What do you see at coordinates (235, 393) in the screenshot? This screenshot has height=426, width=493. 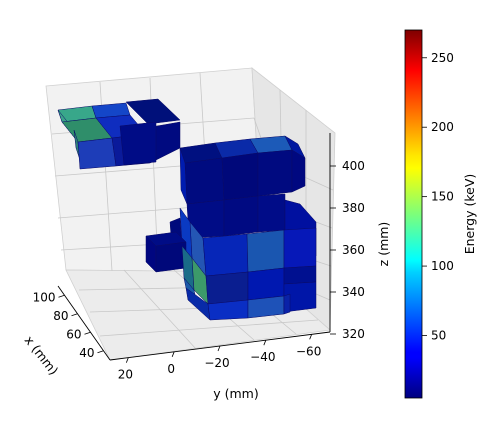 I see `y-axis-label: y (mm)` at bounding box center [235, 393].